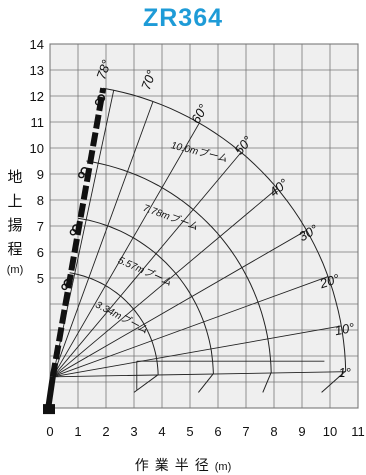 Image resolution: width=366 pixels, height=475 pixels. I want to click on crane-column, so click(50, 391).